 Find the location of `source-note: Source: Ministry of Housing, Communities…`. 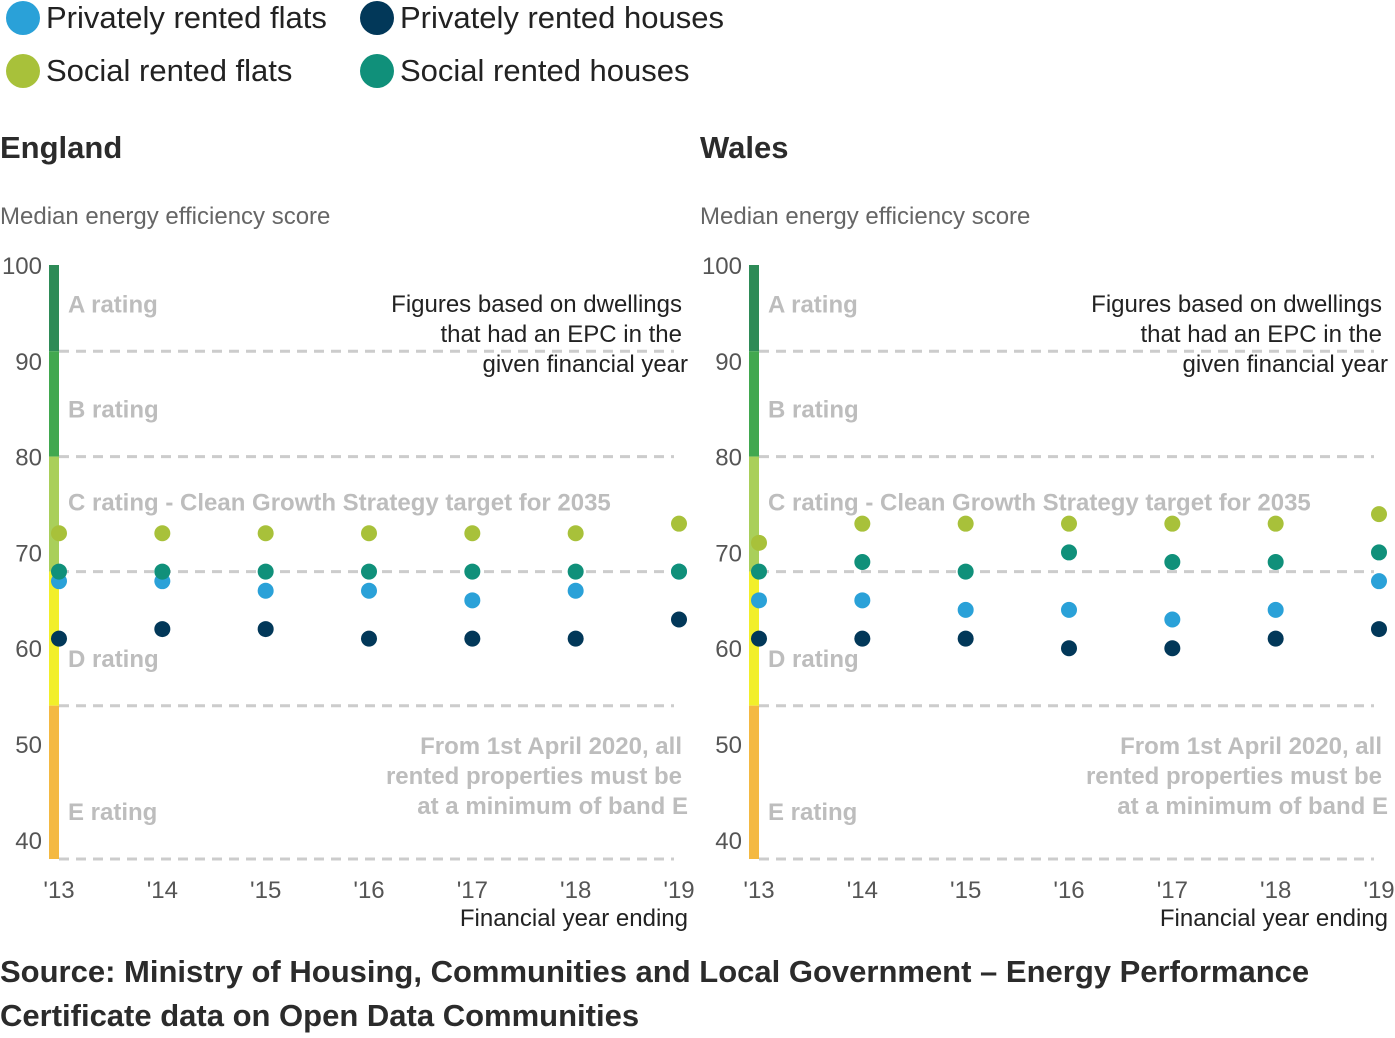

source-note: Source: Ministry of Housing, Communities… is located at coordinates (655, 993).